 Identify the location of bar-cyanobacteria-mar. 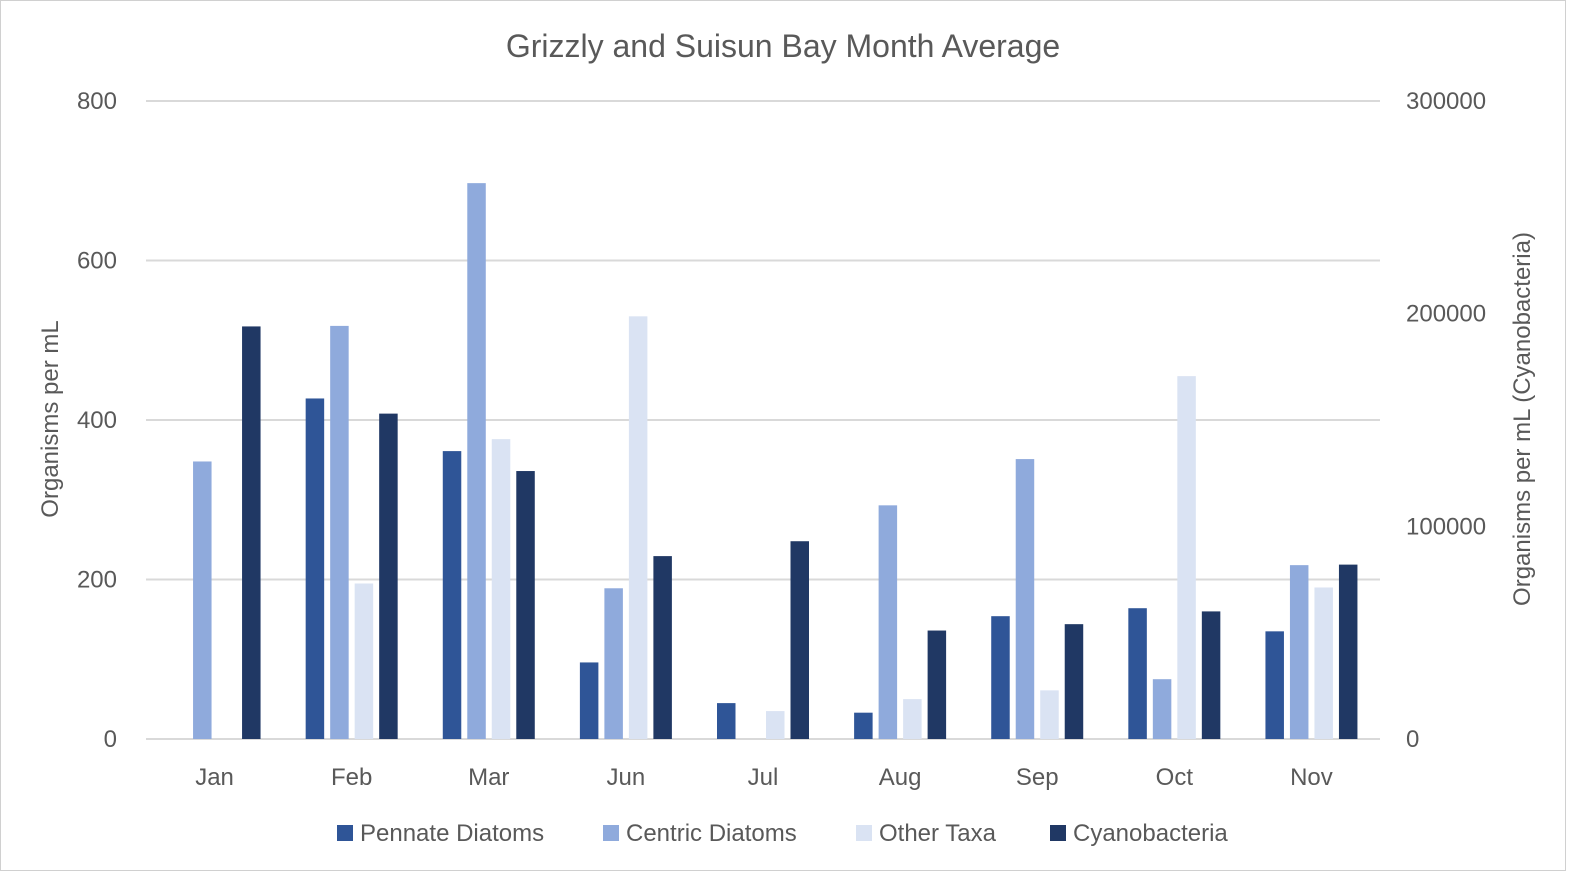
(525, 605).